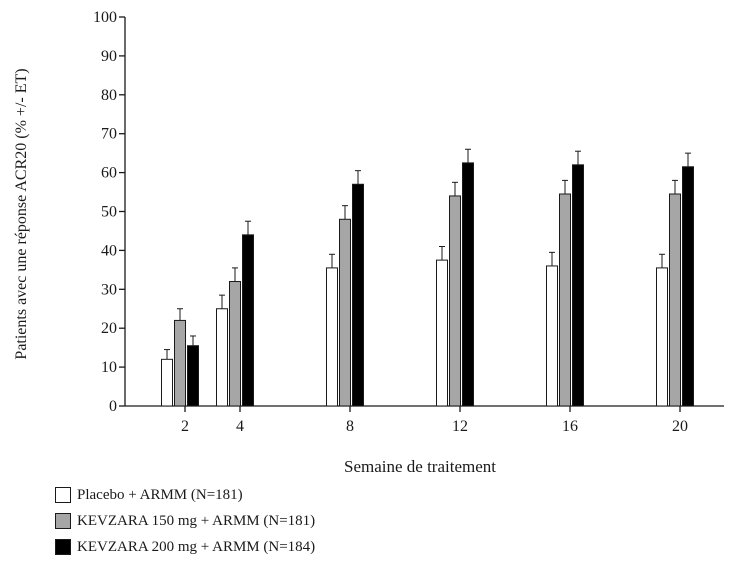  What do you see at coordinates (109, 250) in the screenshot?
I see `y-tick-label-40: 40` at bounding box center [109, 250].